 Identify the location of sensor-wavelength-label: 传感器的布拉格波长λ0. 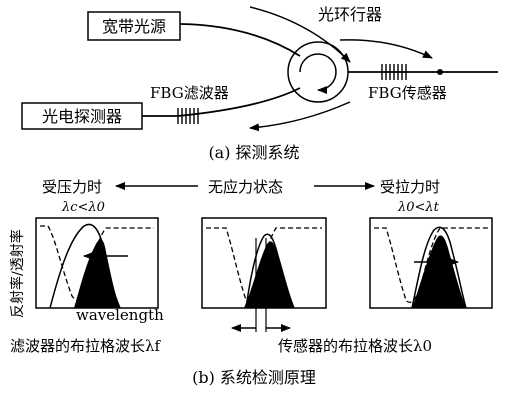
(355, 346).